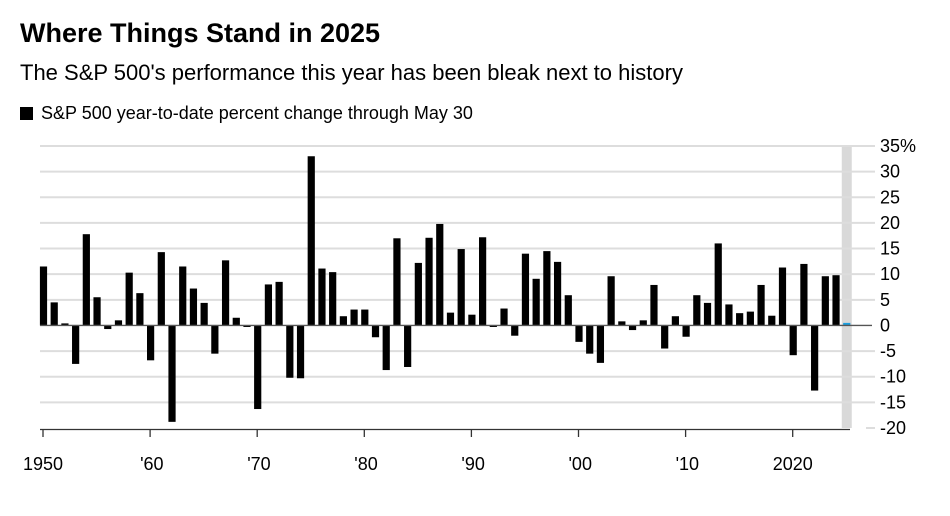  Describe the element at coordinates (365, 464) in the screenshot. I see `x-tick-label: '80` at that location.